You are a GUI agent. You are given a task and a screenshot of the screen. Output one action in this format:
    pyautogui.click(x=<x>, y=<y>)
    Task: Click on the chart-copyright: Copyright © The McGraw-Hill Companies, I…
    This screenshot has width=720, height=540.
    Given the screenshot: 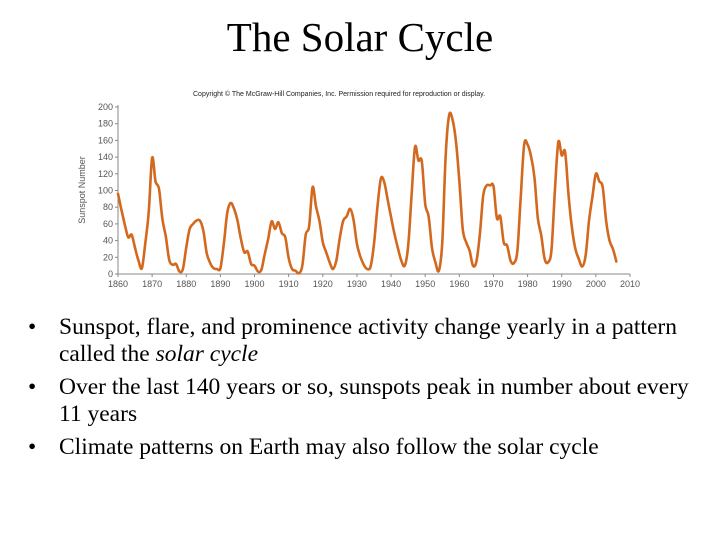 What is the action you would take?
    pyautogui.click(x=339, y=94)
    